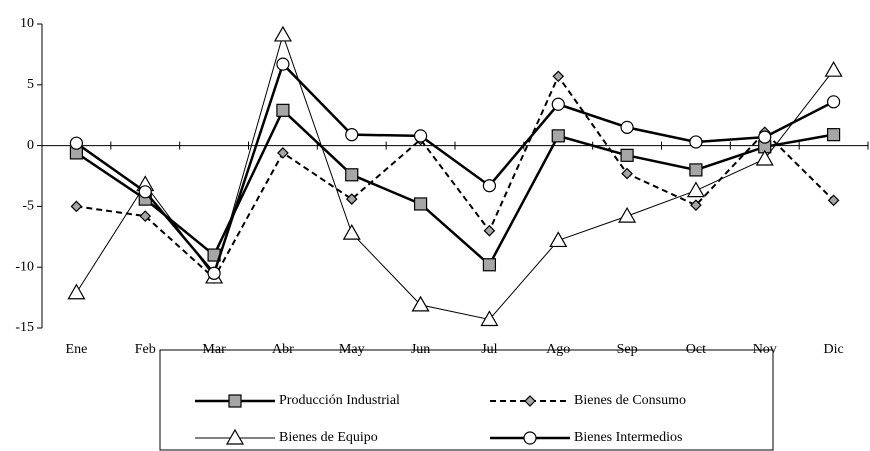 This screenshot has width=870, height=451. I want to click on x-tick-label: Ene, so click(77, 349).